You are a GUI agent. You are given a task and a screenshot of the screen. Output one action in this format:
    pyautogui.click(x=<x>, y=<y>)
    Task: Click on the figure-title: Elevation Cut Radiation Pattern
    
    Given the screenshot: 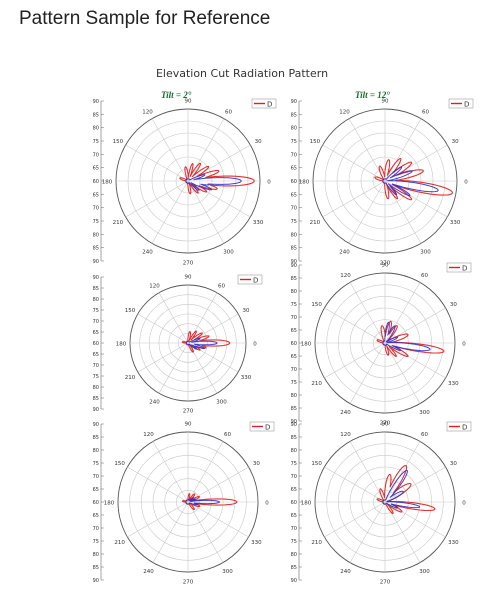 What is the action you would take?
    pyautogui.click(x=242, y=73)
    